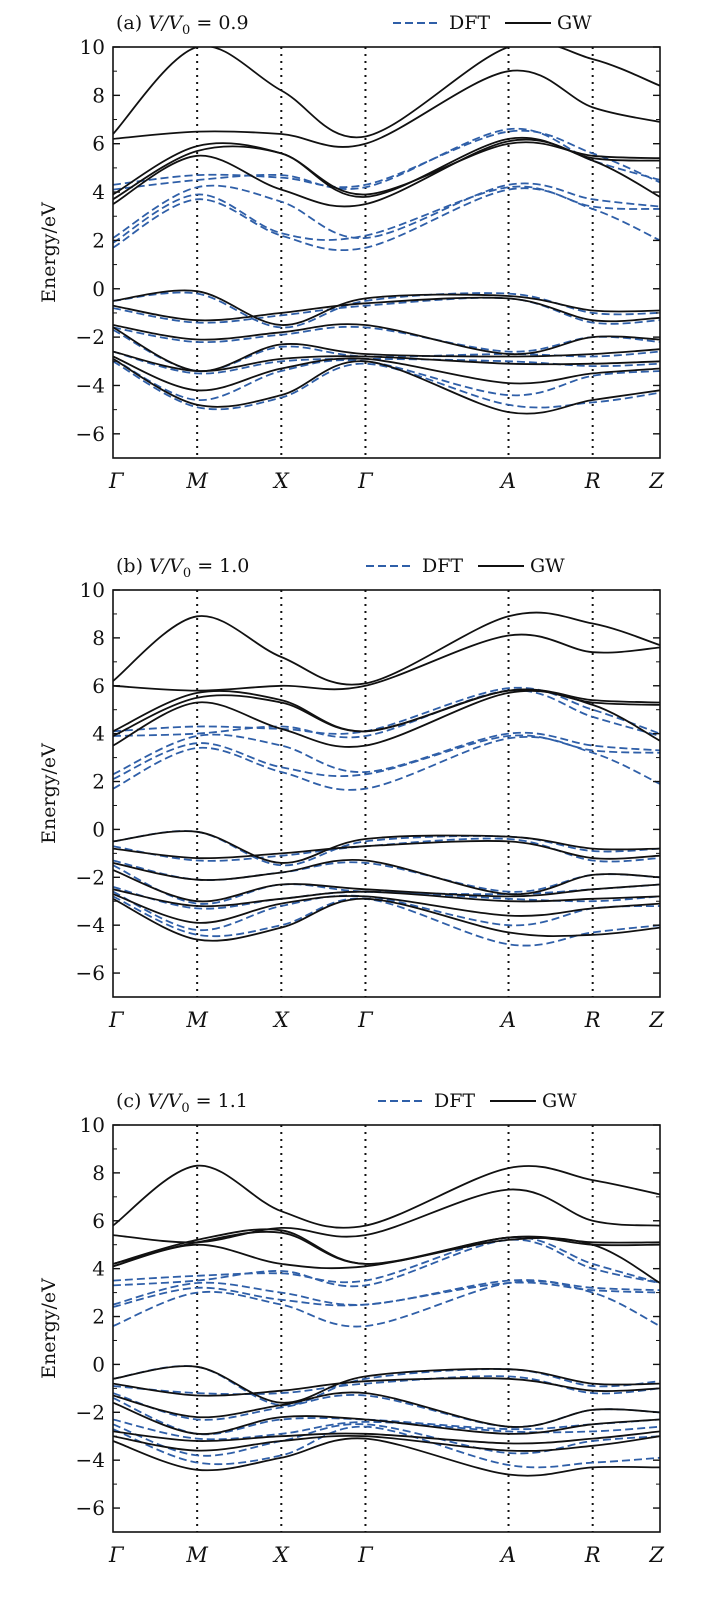 The width and height of the screenshot is (727, 1600). I want to click on ratio-value: = 1.1, so click(219, 1101).